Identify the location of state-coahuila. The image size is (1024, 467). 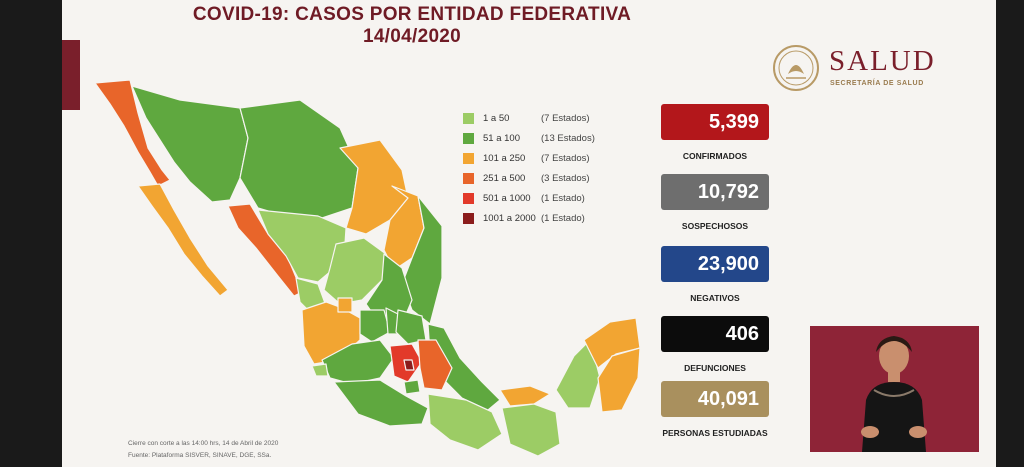
(374, 187).